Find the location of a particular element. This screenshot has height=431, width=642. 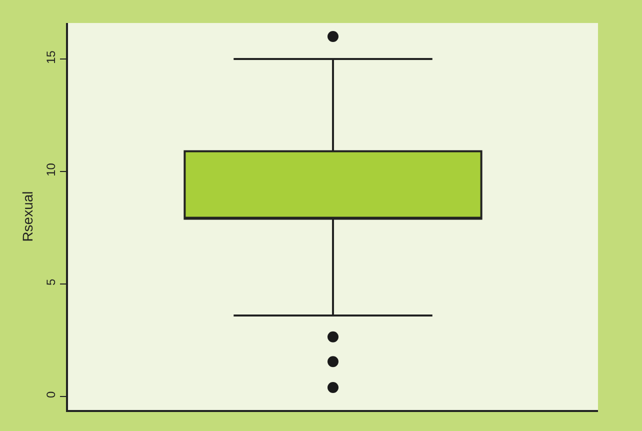

y-axis-title: Rsexual is located at coordinates (27, 216).